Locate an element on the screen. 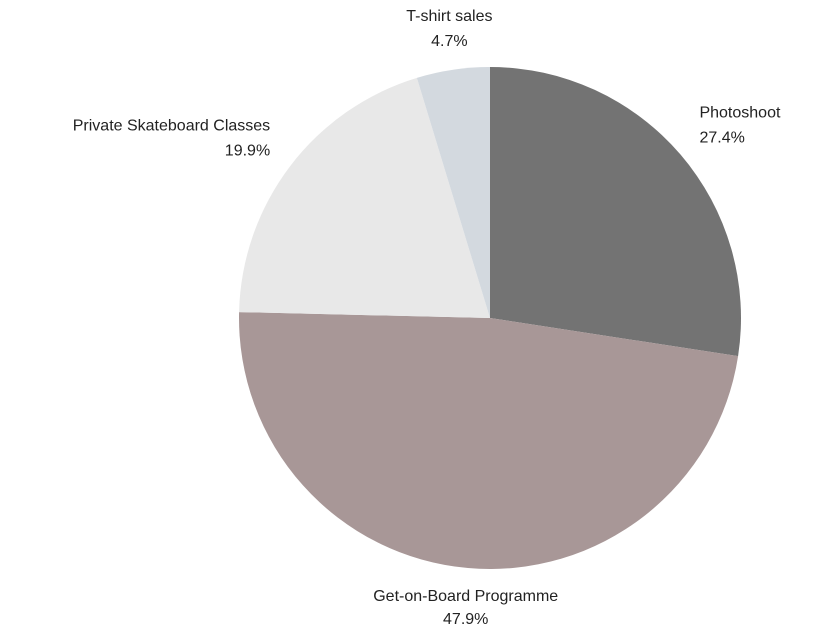 The height and width of the screenshot is (633, 831). slice-label: Get-on-Board Programme is located at coordinates (465, 596).